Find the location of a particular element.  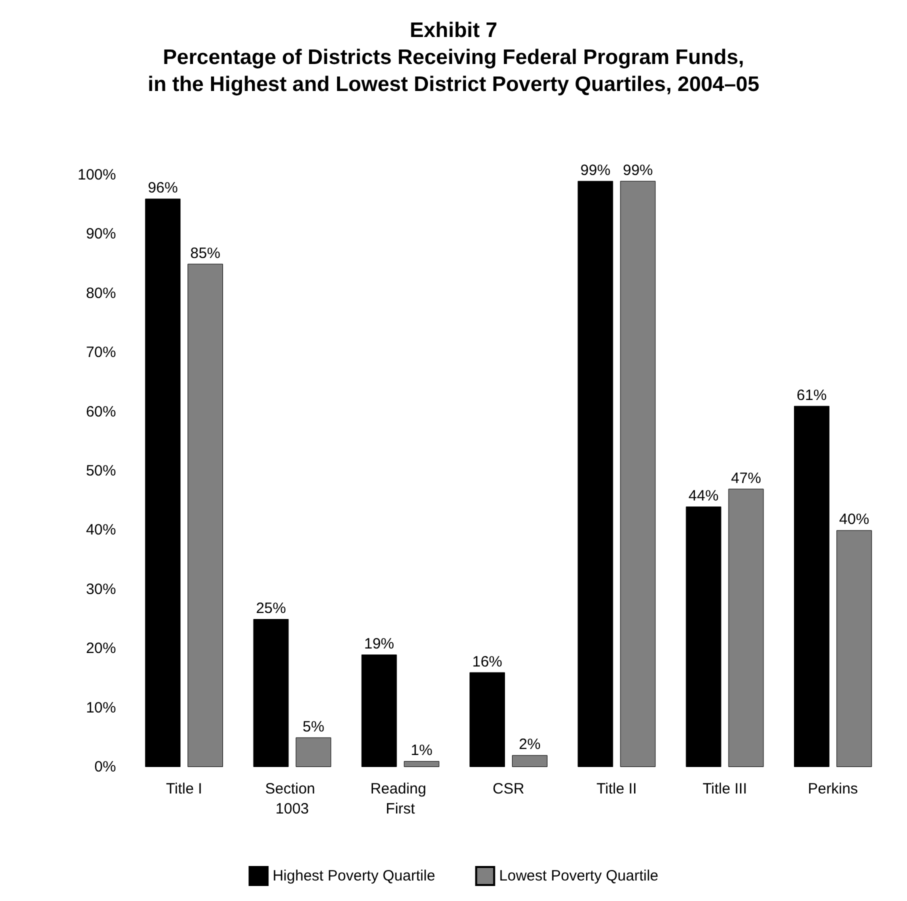

data-label: 1% is located at coordinates (421, 751).